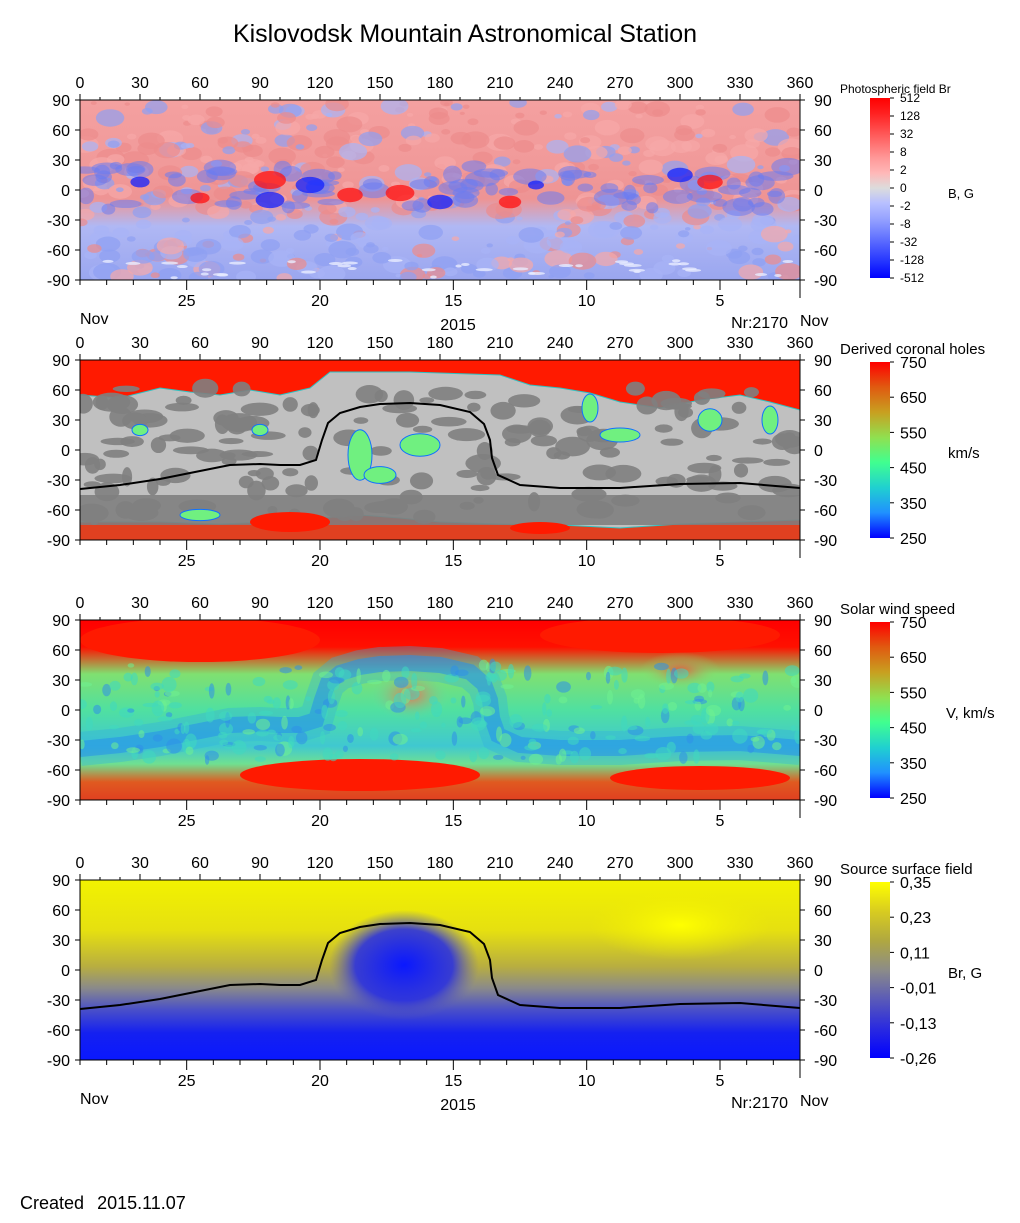 The image size is (1020, 1223). What do you see at coordinates (465, 34) in the screenshot?
I see `page-title: Kislovodsk Mountain Astronomical Station` at bounding box center [465, 34].